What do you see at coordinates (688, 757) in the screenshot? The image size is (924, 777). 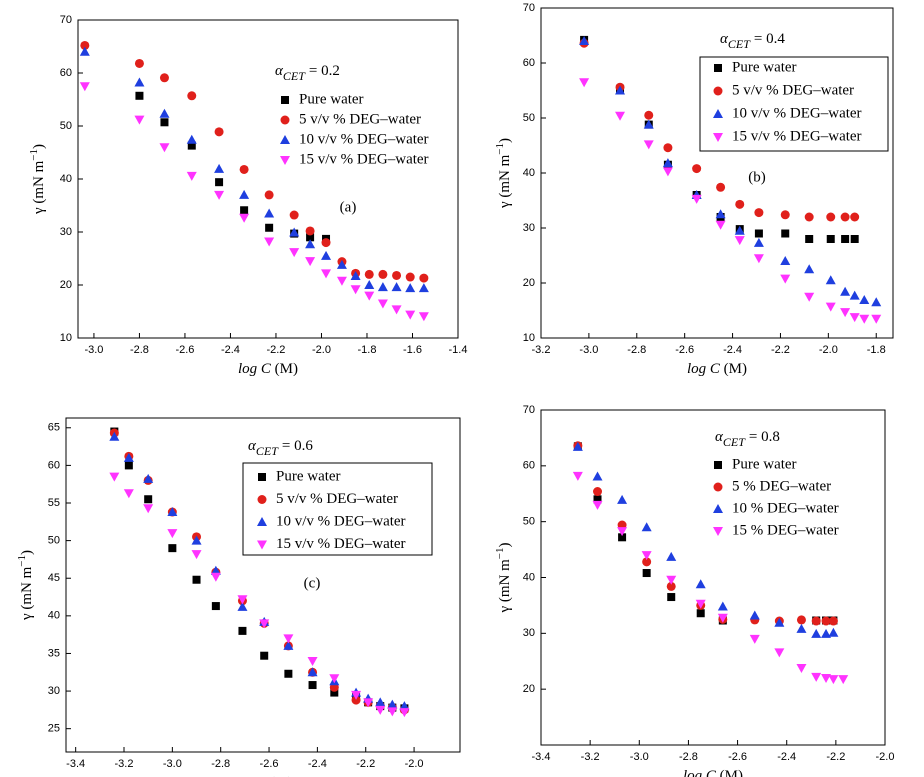 I see `x-tick-label: -2.8` at bounding box center [688, 757].